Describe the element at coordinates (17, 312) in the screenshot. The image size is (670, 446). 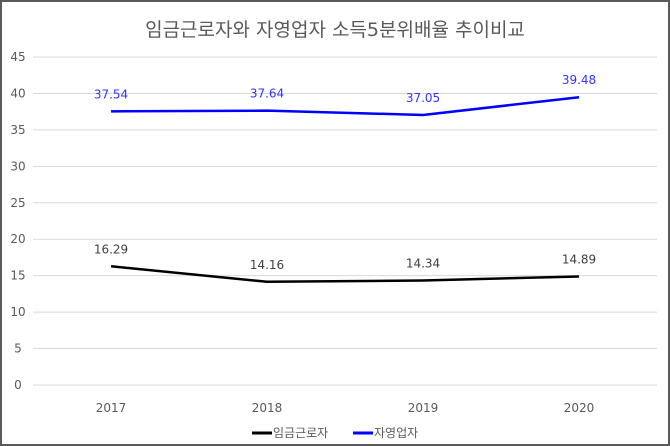
I see `y-tick-label: 10` at that location.